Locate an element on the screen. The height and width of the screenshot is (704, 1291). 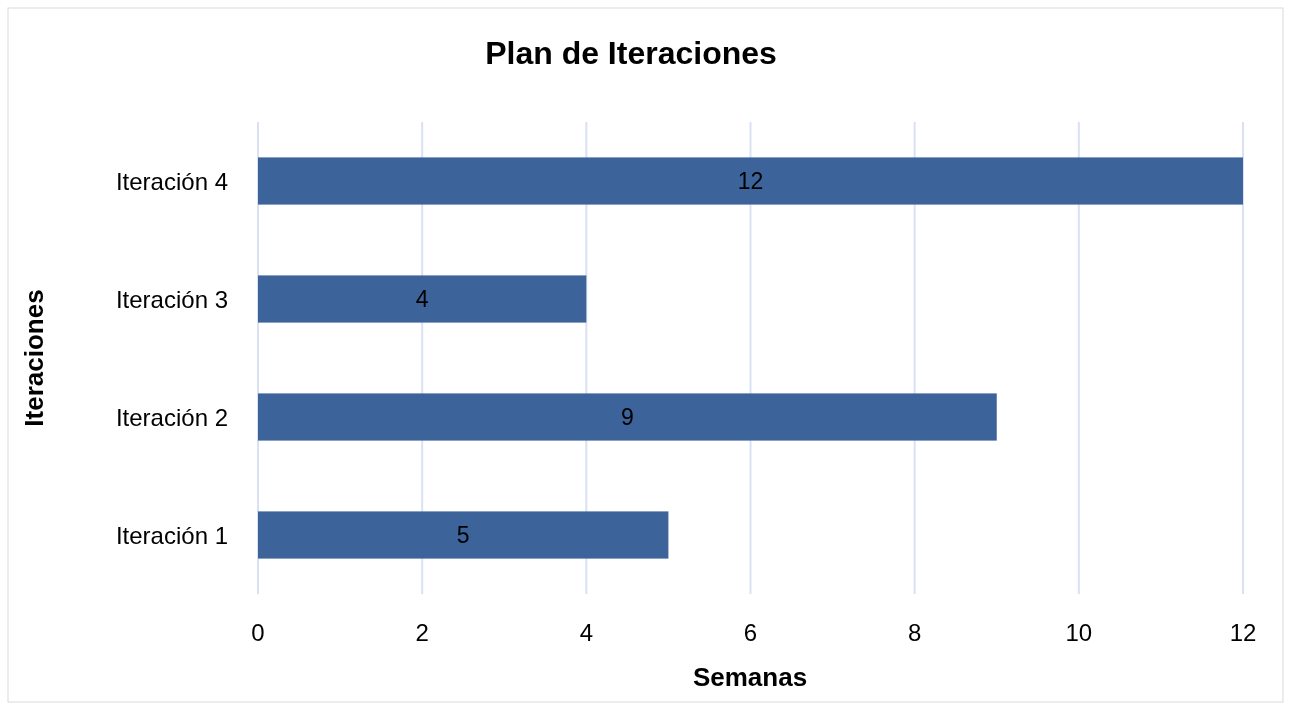
data-label: 9 is located at coordinates (627, 417).